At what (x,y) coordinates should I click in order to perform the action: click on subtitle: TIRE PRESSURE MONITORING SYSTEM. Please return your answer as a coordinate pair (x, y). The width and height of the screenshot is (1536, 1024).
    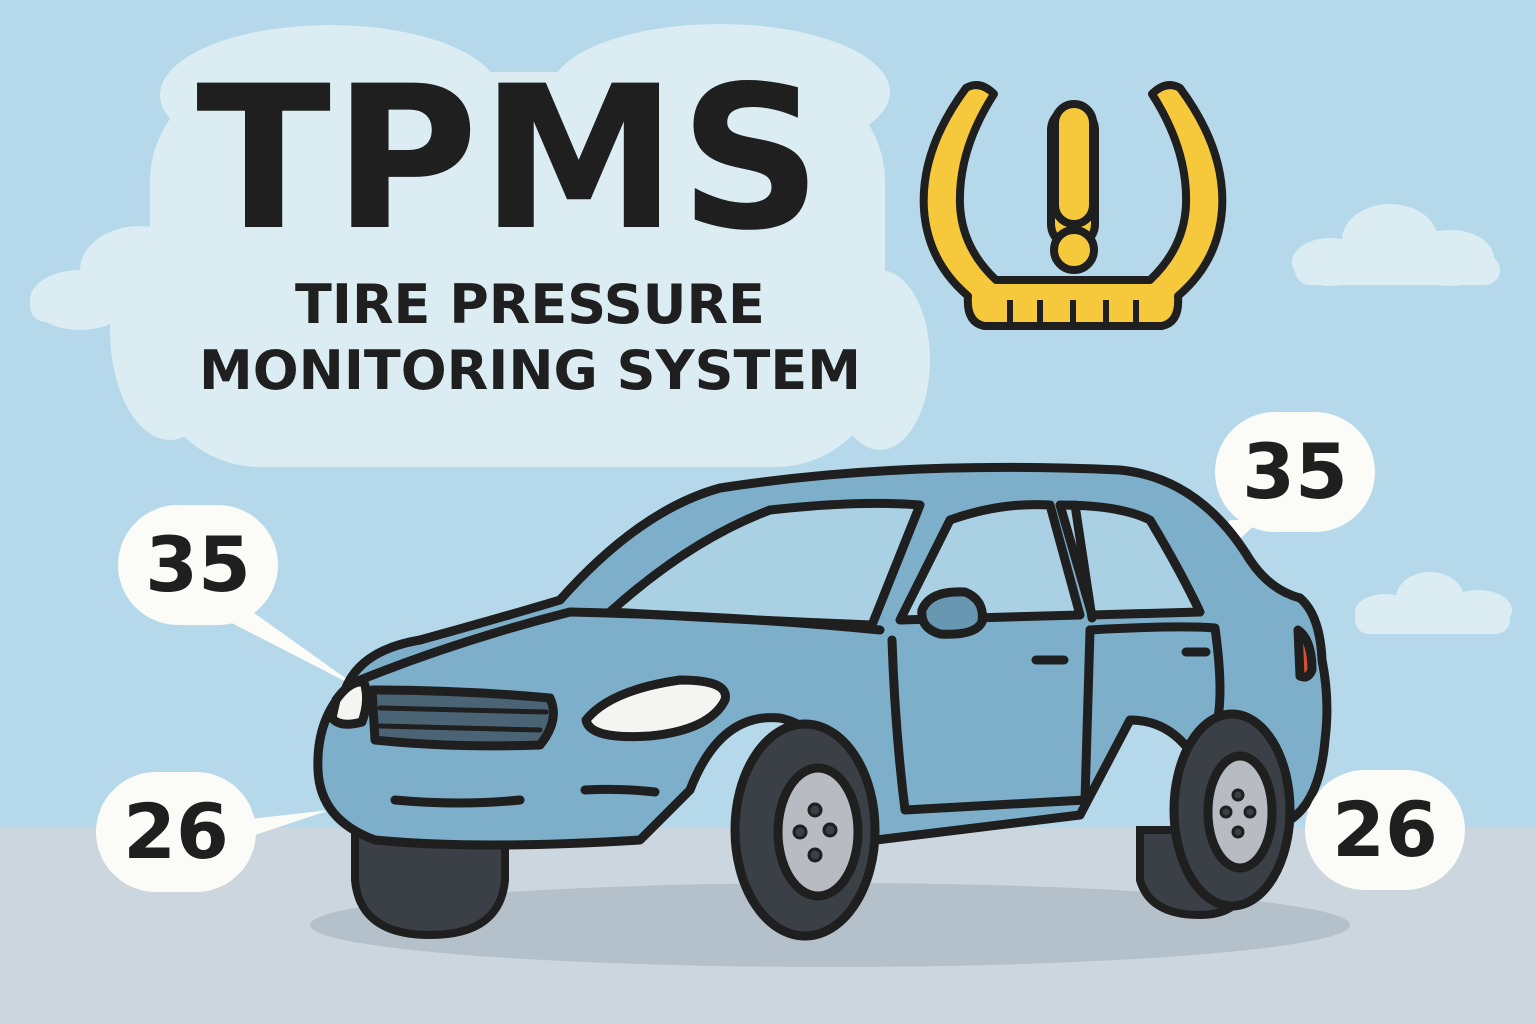
    Looking at the image, I should click on (530, 338).